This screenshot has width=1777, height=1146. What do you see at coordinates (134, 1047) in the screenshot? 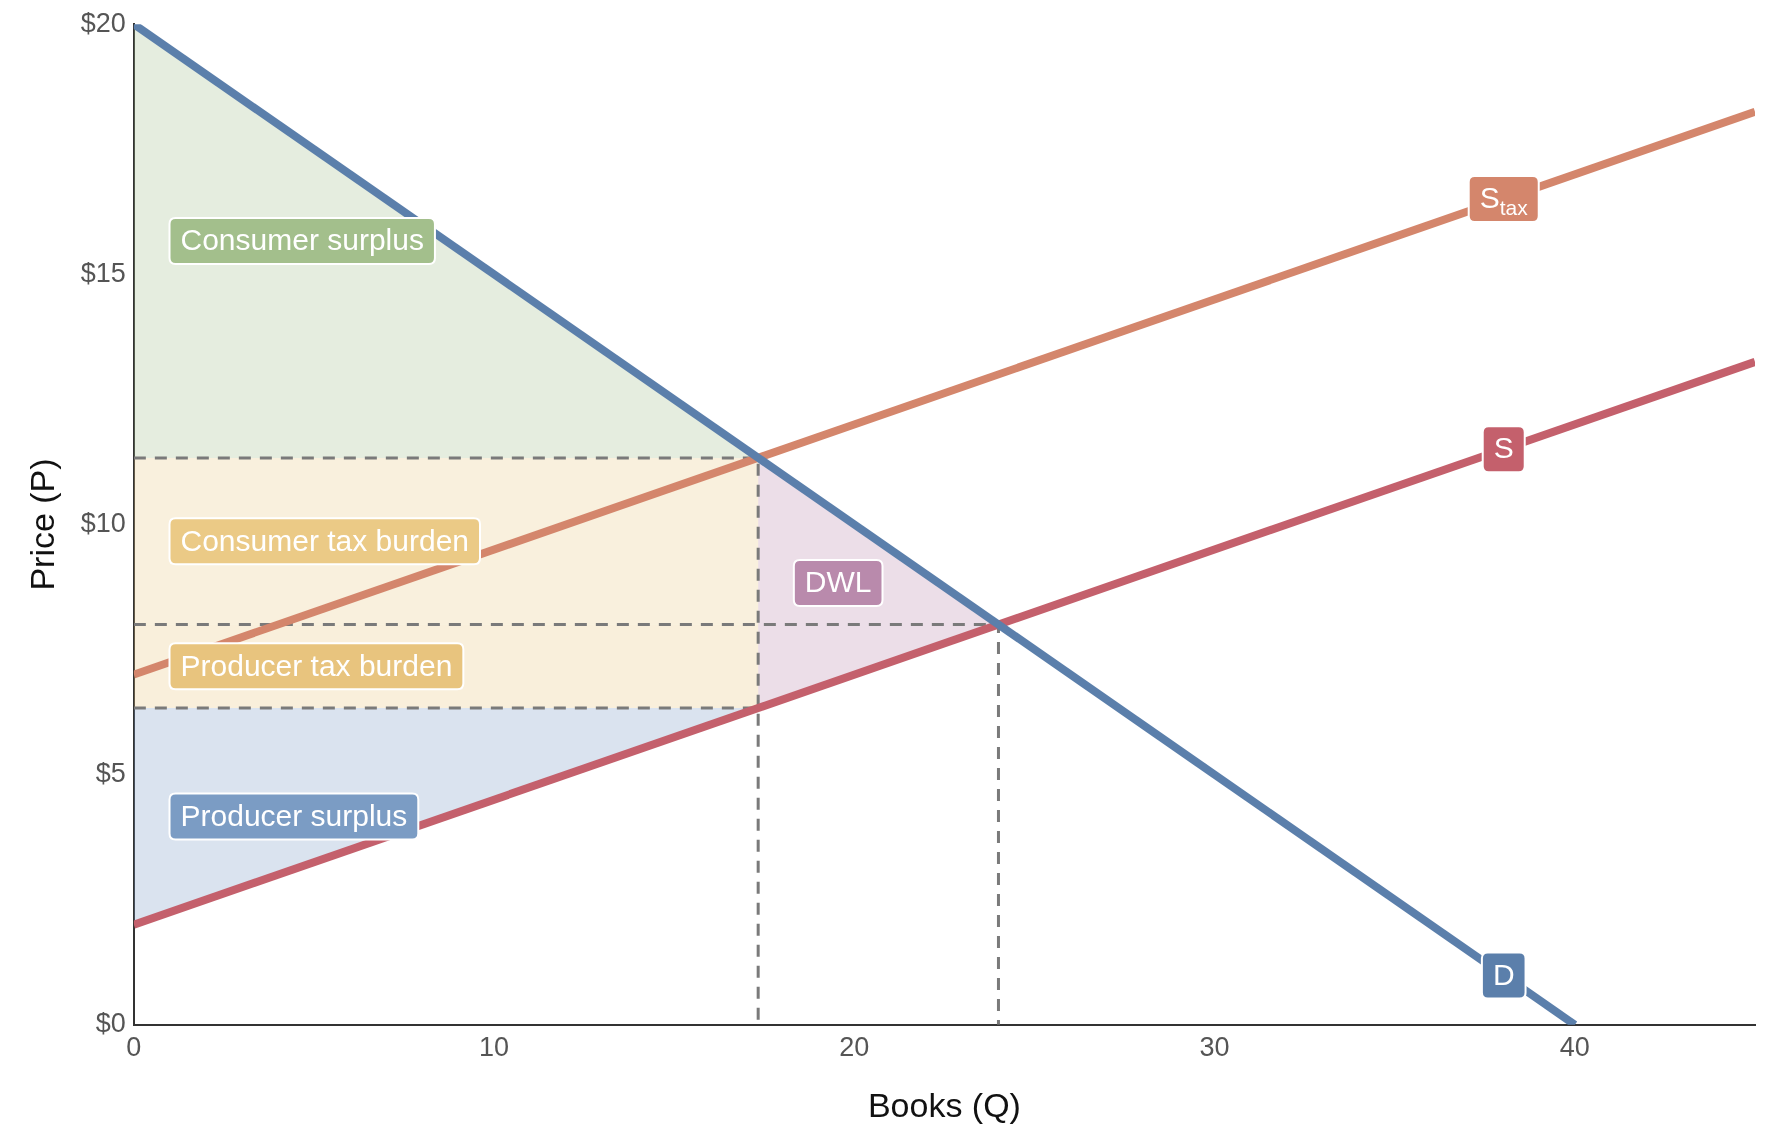
I see `x-tick-label: 0` at bounding box center [134, 1047].